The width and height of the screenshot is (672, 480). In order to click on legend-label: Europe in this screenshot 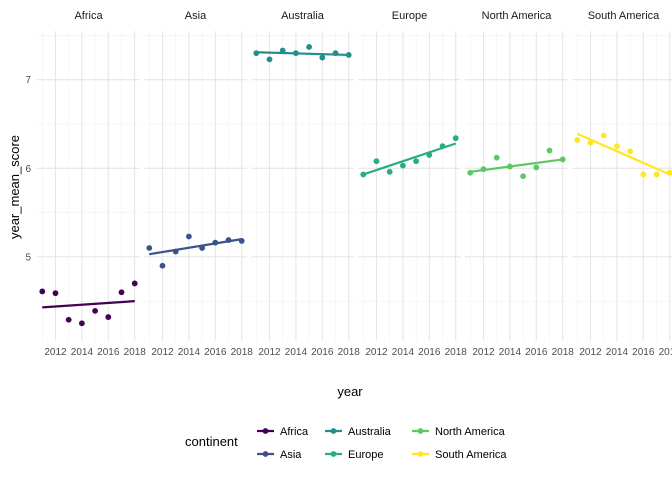, I will do `click(365, 455)`.